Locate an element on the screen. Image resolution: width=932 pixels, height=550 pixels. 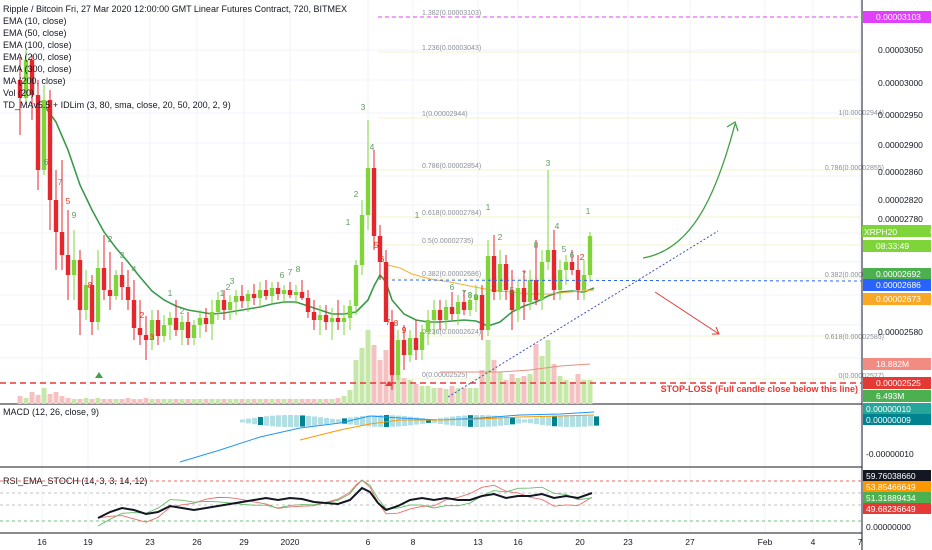
macd-tick: -0.00000010 is located at coordinates (890, 454).